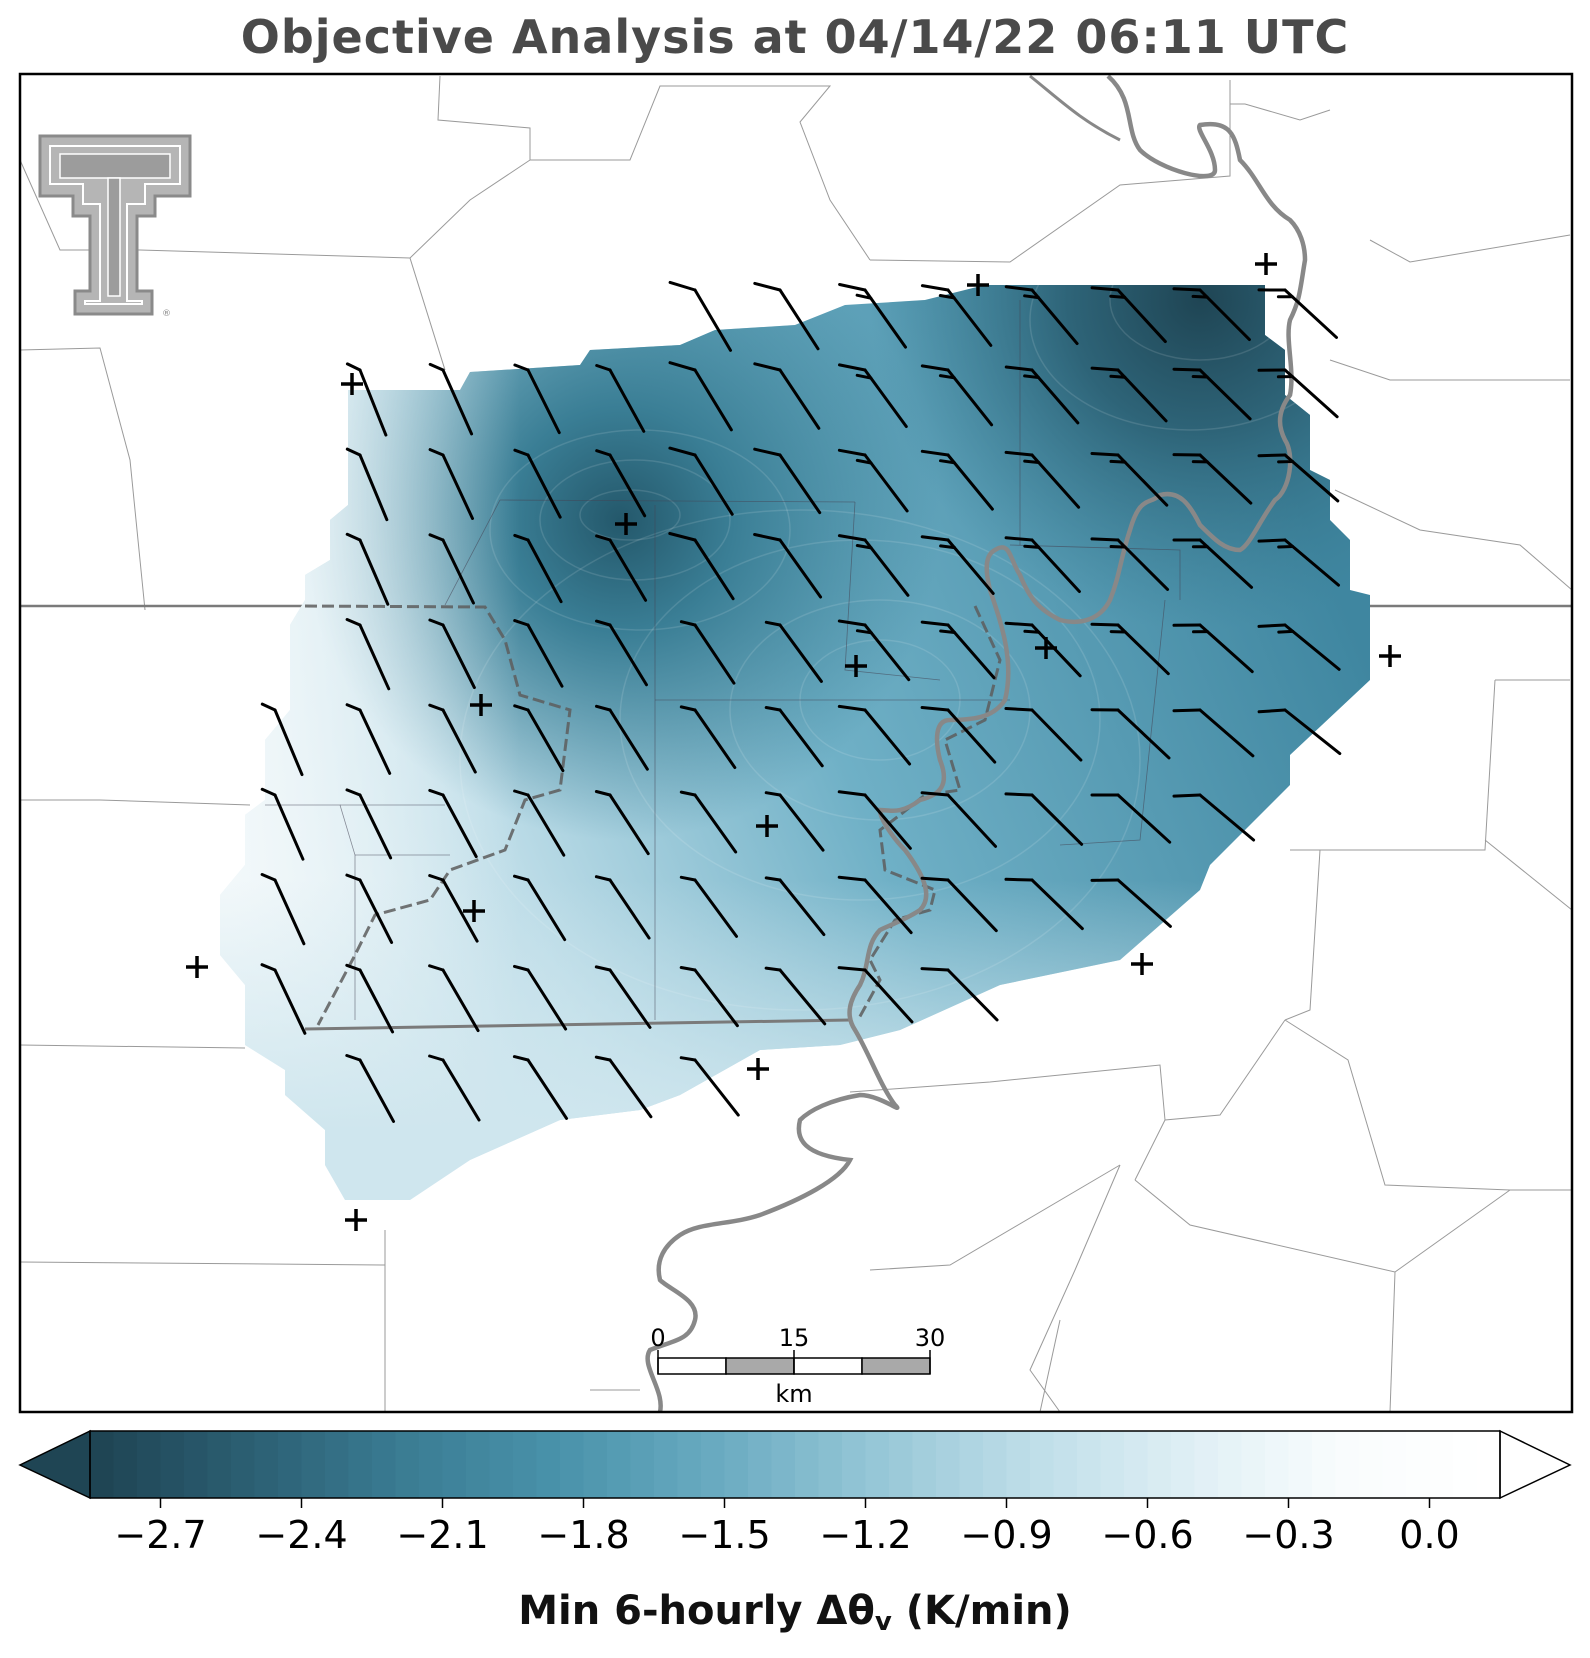  Describe the element at coordinates (160, 1535) in the screenshot. I see `colorbar-tick-label: −2.7` at that location.